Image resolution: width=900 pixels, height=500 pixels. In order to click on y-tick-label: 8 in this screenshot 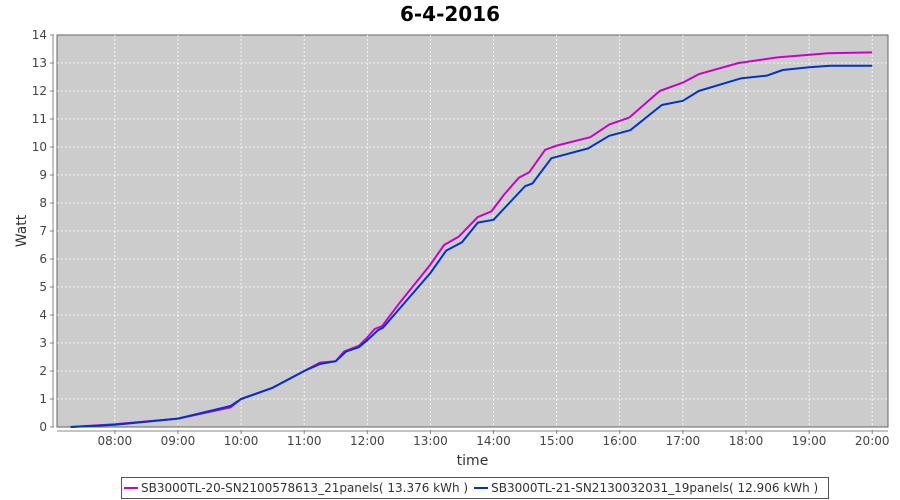, I will do `click(43, 203)`.